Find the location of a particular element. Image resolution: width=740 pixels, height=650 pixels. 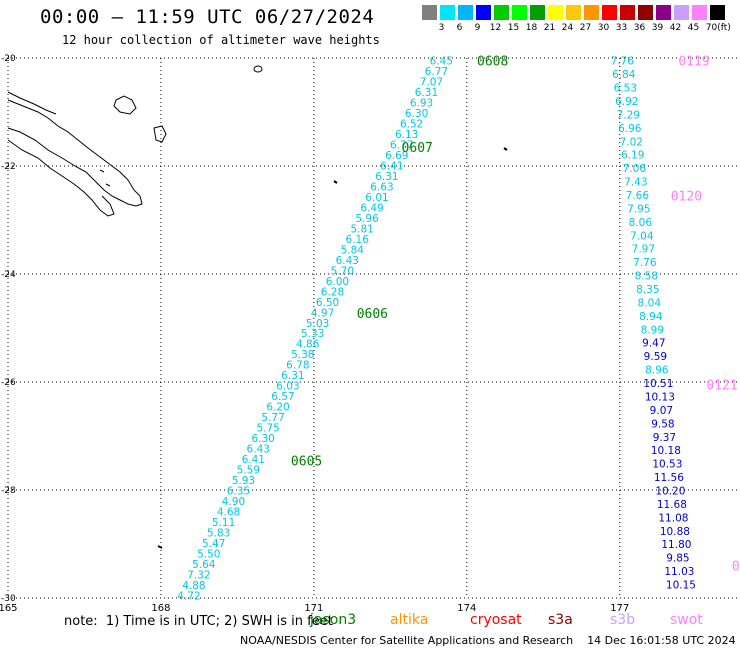

wave-height-value: 5.81 is located at coordinates (361, 229).